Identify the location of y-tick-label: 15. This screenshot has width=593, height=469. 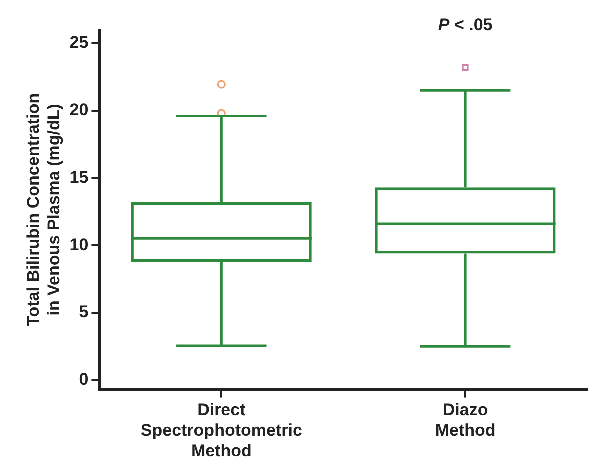
(79, 177).